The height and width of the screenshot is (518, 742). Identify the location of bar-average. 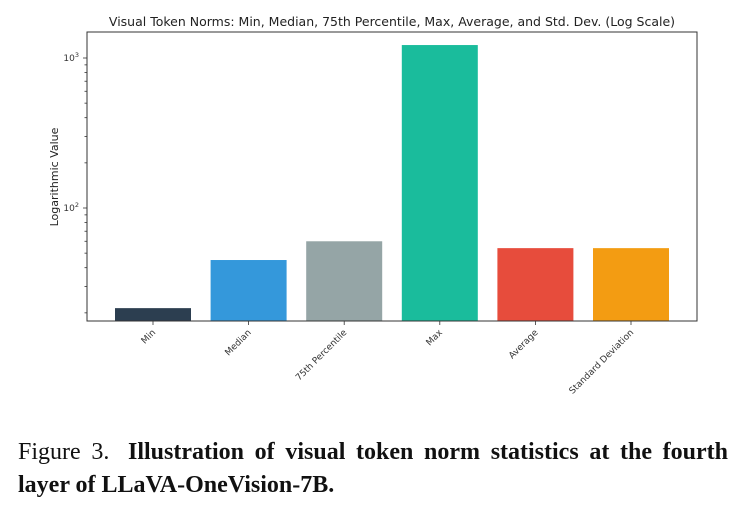
(535, 284).